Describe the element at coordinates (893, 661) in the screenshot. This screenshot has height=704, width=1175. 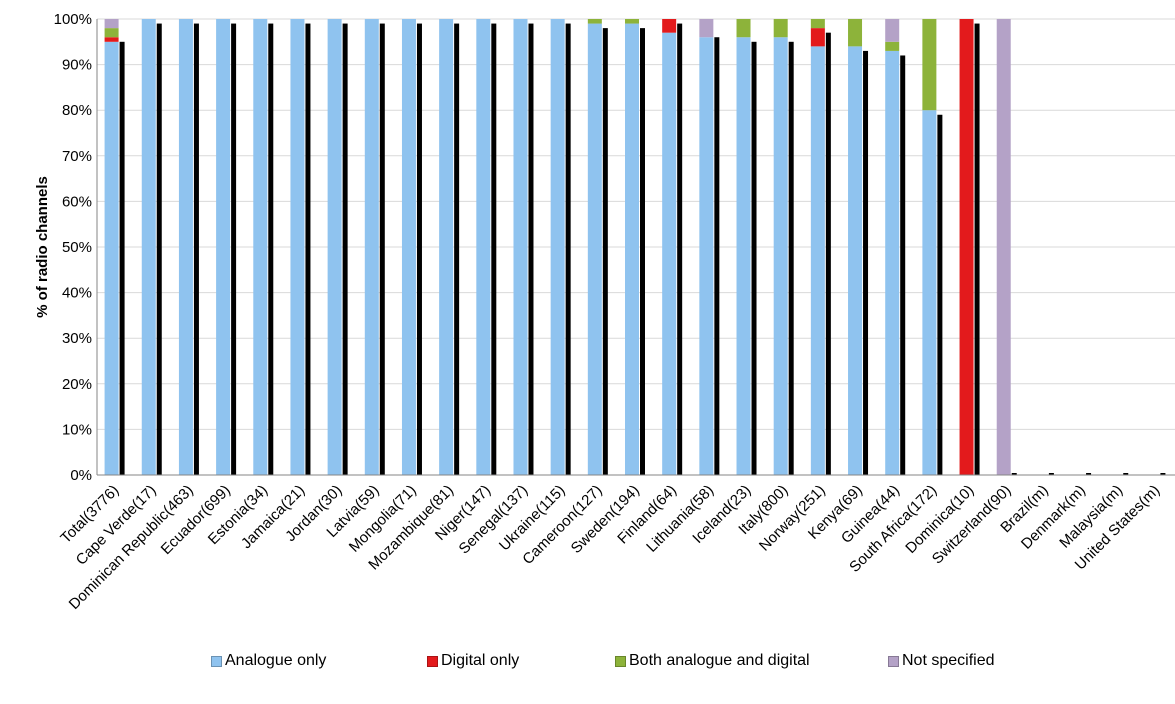
I see `legend-swatch-not-specified` at that location.